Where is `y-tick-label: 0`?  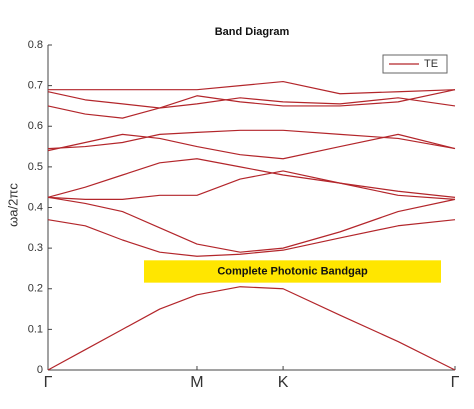 y-tick-label: 0 is located at coordinates (40, 370).